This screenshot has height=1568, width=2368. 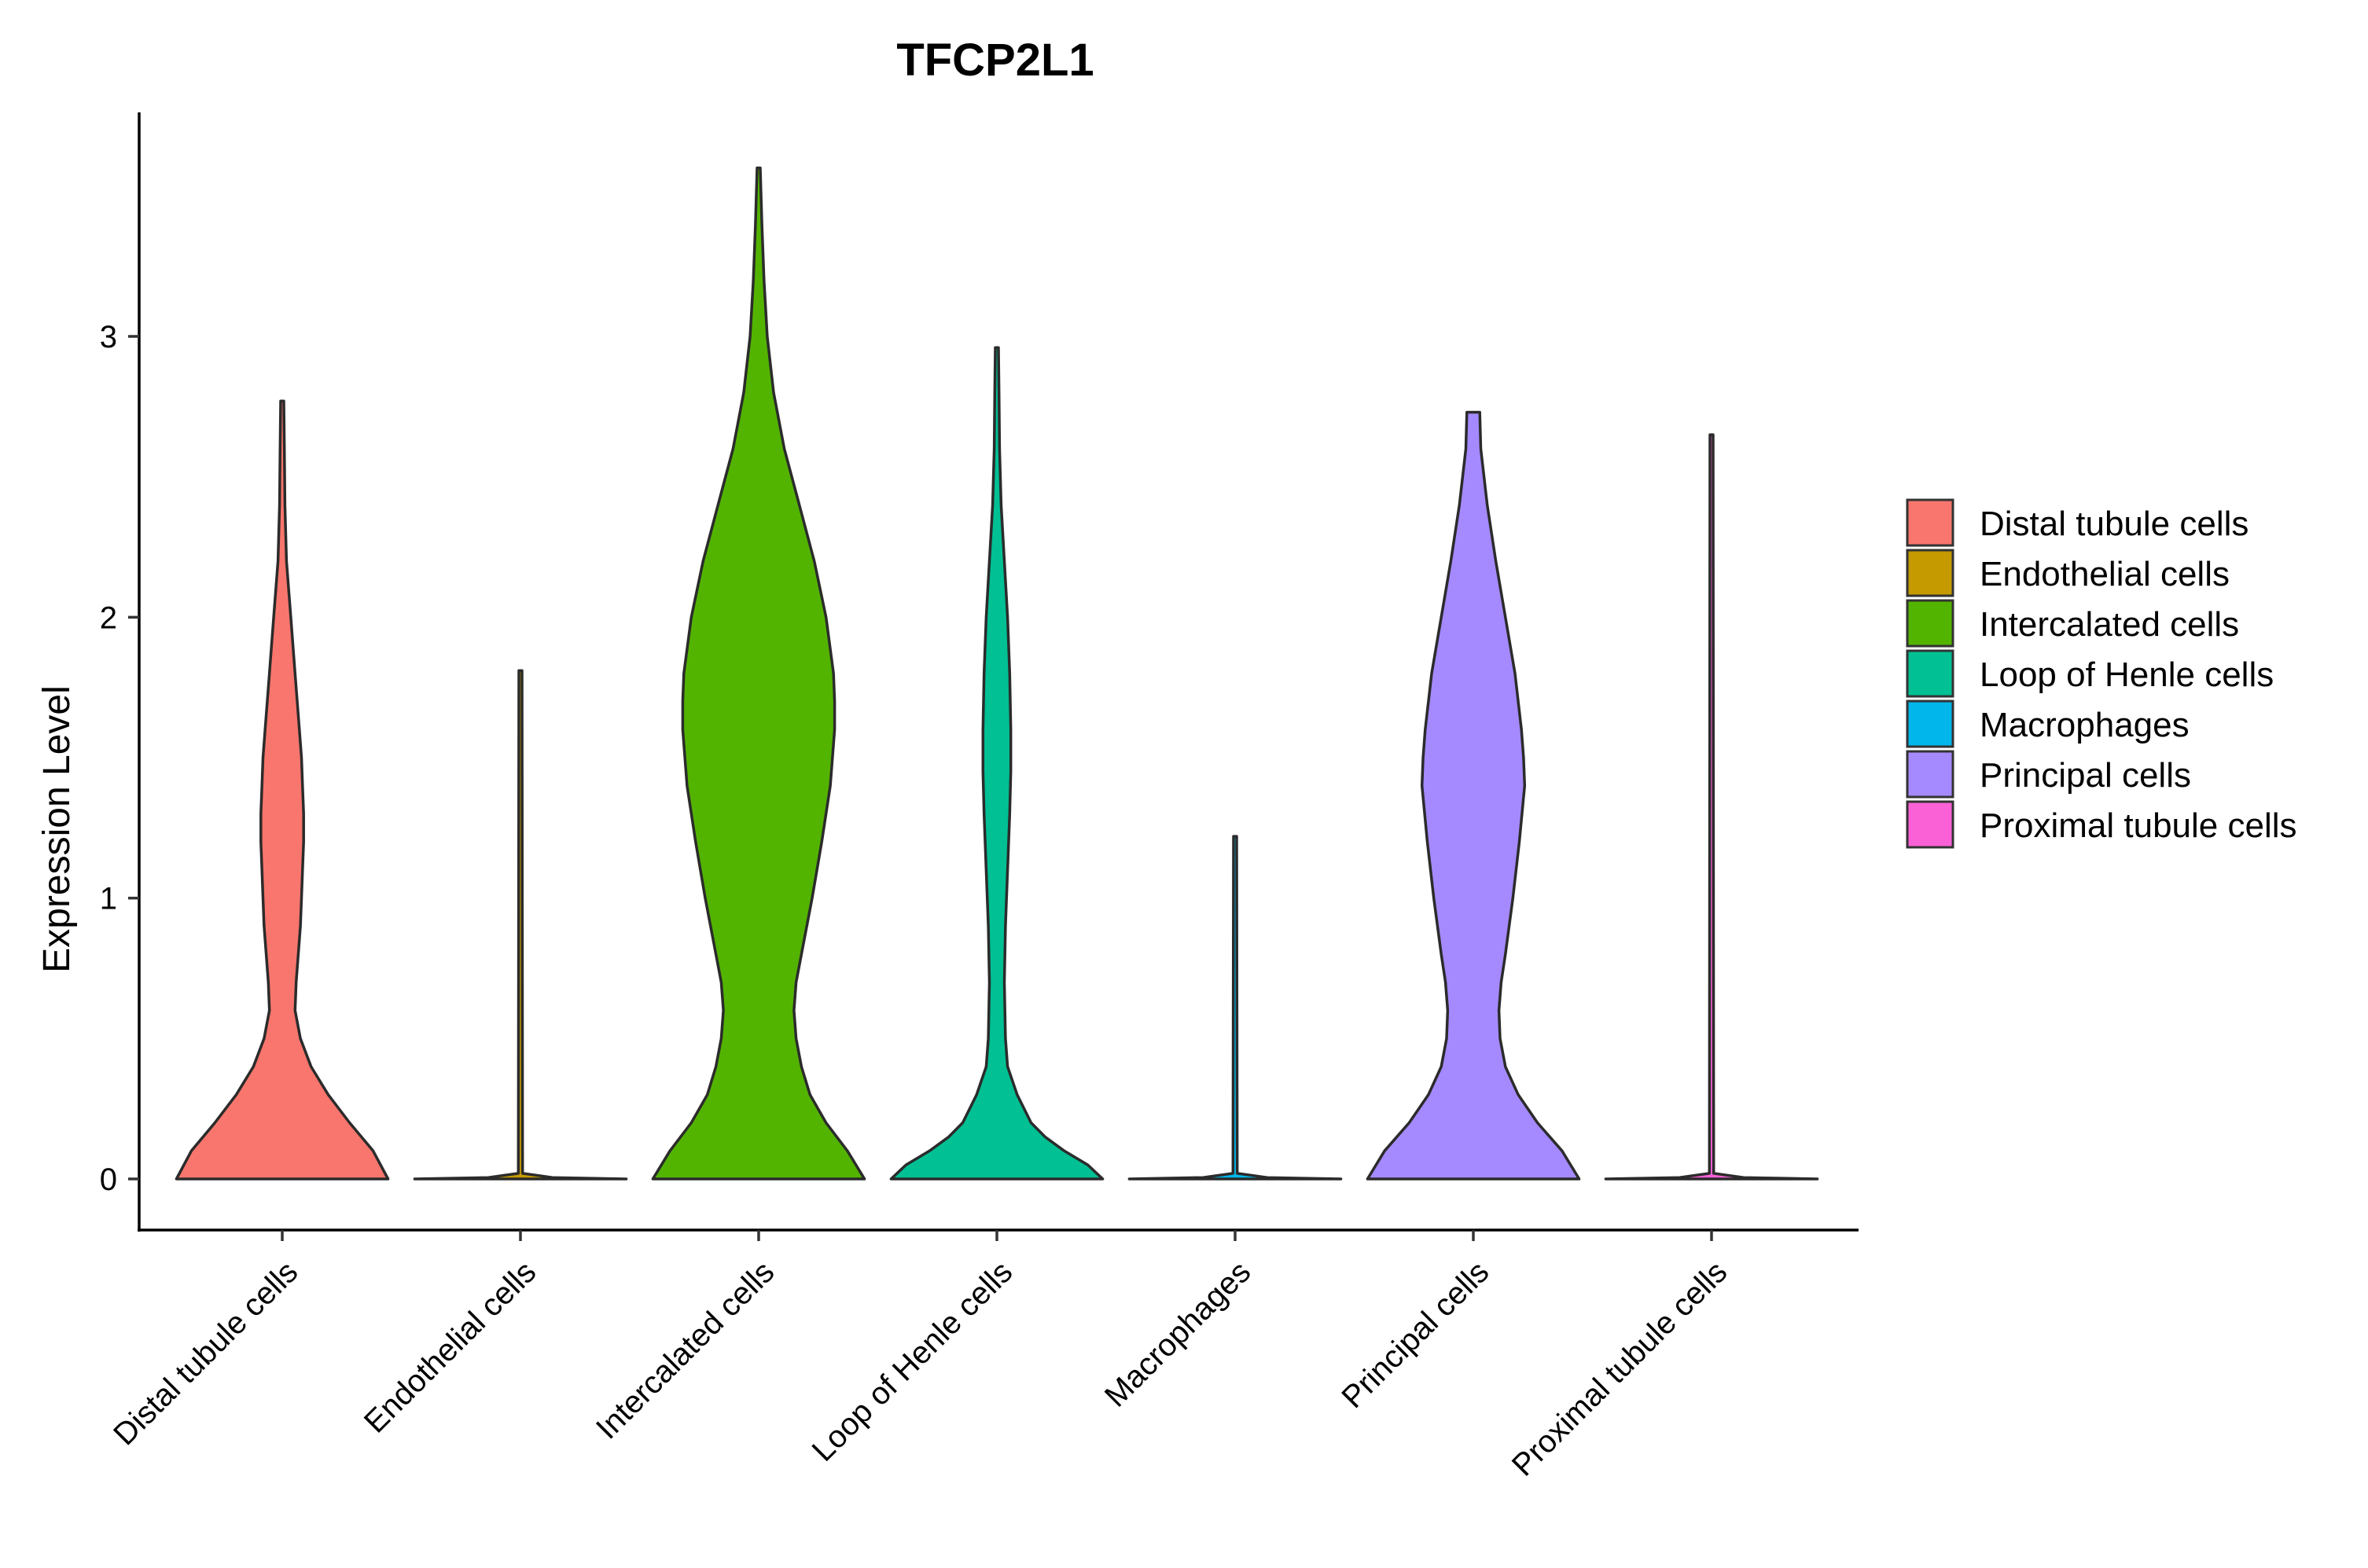 I want to click on legend-label-principal-cells: Principal cells, so click(x=2085, y=775).